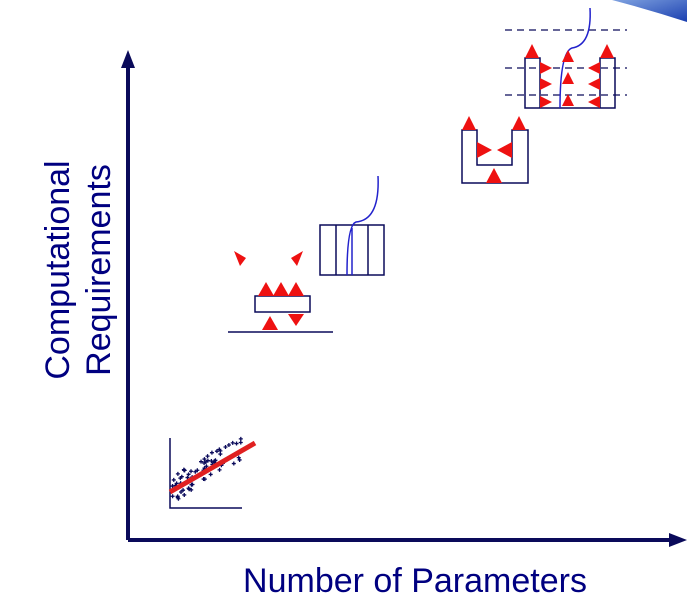 This screenshot has width=687, height=600. Describe the element at coordinates (352, 225) in the screenshot. I see `pore-icon` at that location.